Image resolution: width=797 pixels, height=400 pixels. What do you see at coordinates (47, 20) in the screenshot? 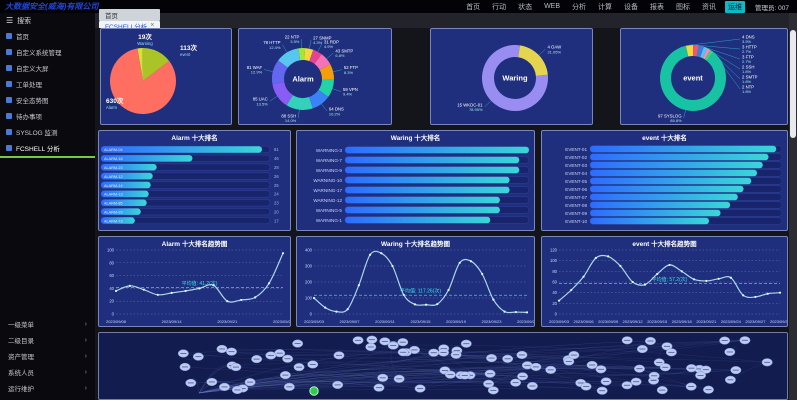
I see `sidebar-header: ☰ 搜索` at bounding box center [47, 20].